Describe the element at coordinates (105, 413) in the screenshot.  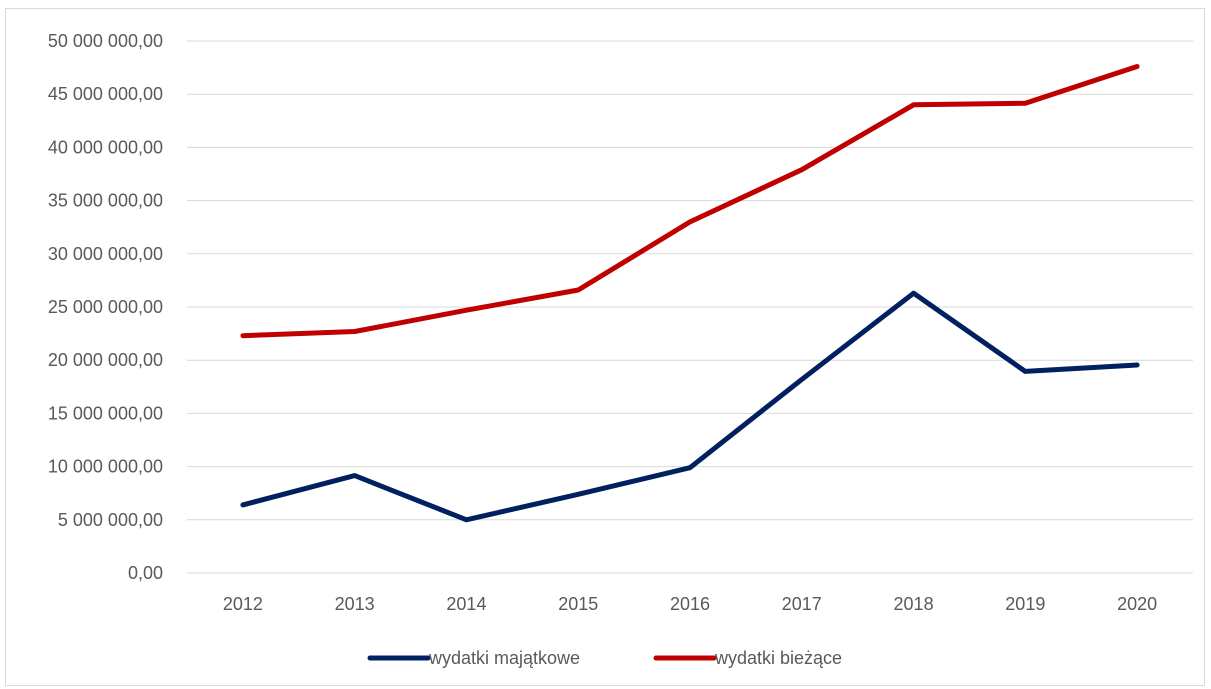
I see `y-tick-label: 15 000 000,00` at that location.